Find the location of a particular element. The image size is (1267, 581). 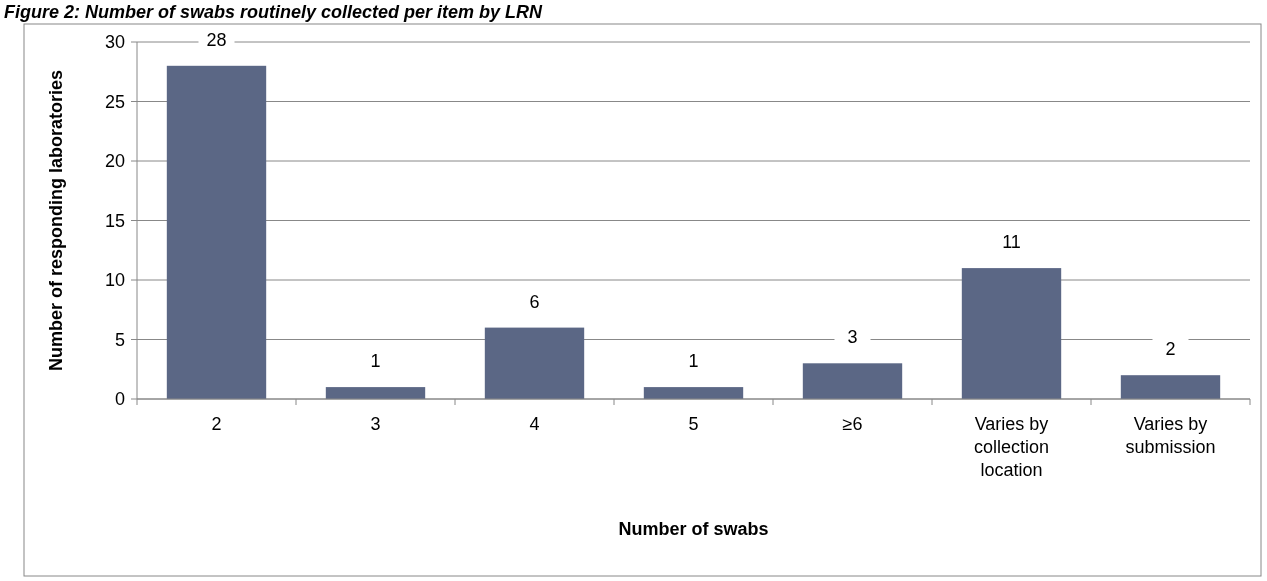

x-axis-title: Number of swabs is located at coordinates (693, 529).